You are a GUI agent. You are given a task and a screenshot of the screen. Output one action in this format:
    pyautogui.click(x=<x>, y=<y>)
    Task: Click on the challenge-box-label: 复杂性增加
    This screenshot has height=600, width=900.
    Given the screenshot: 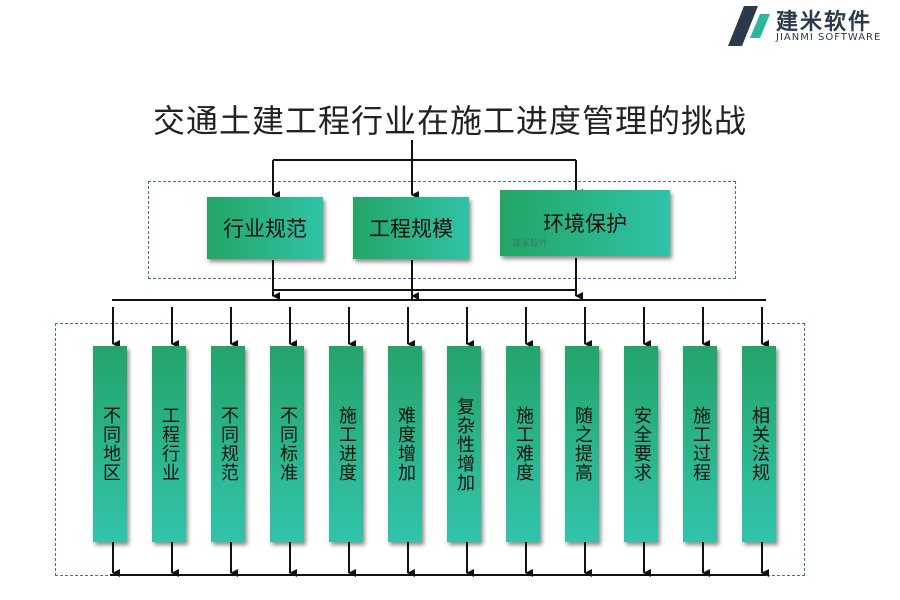 What is the action you would take?
    pyautogui.click(x=464, y=444)
    